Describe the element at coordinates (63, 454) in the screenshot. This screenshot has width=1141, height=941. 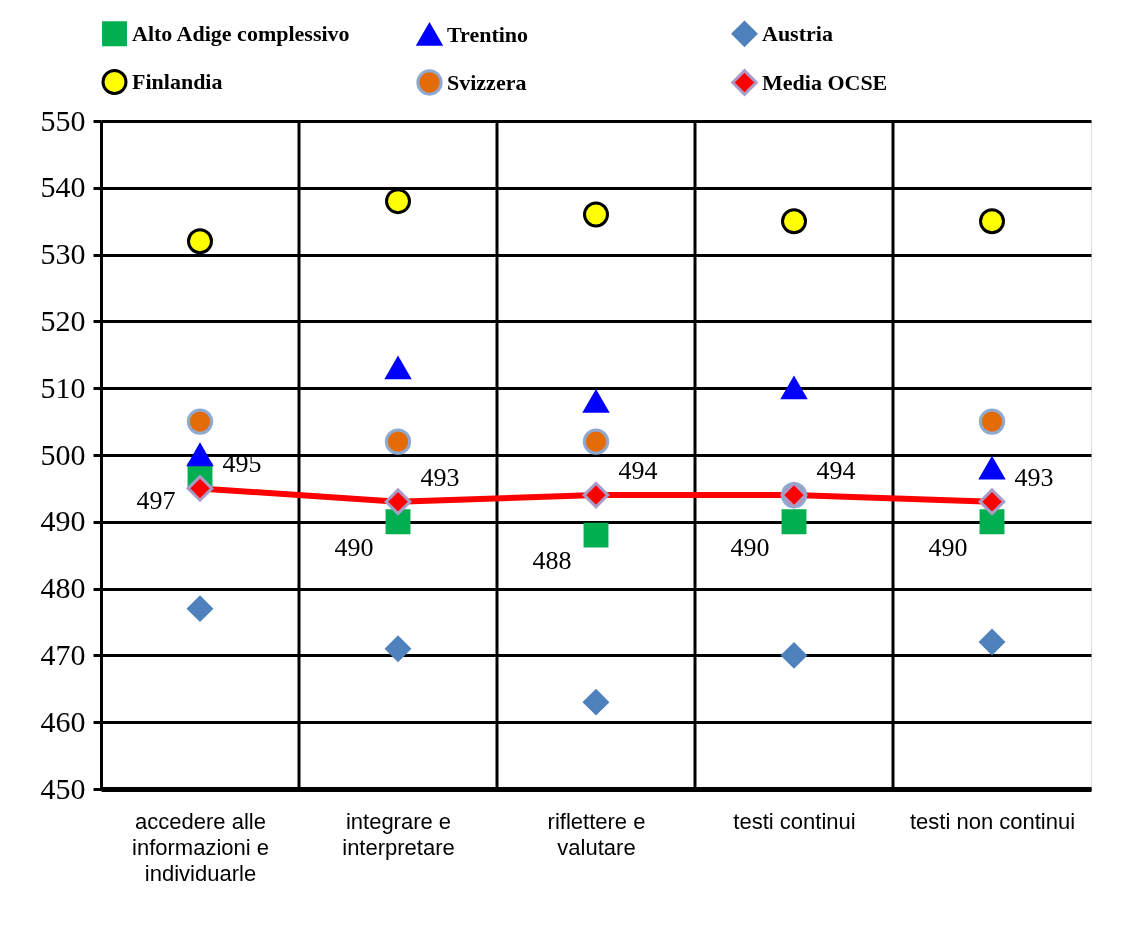
I see `y-tick-label: 500` at that location.